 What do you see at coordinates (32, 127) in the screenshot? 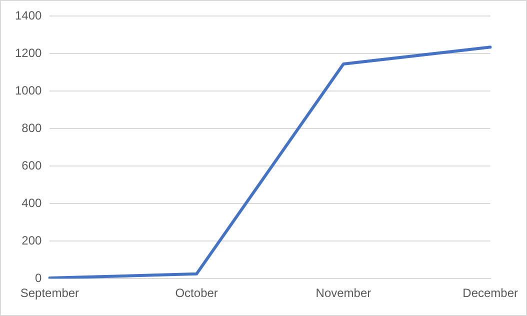
I see `y-tick-label: 800` at bounding box center [32, 127].